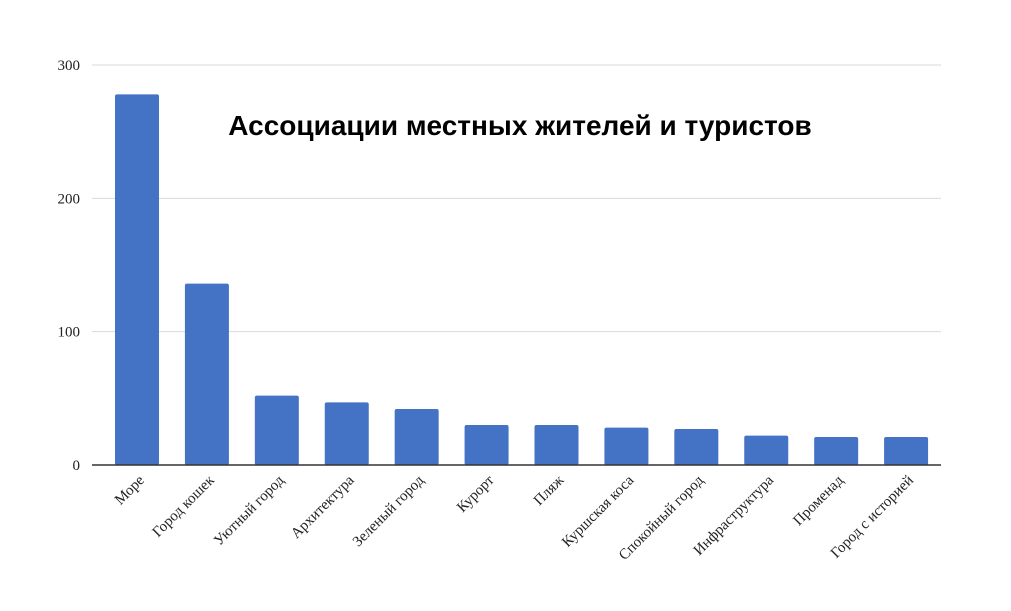 The height and width of the screenshot is (611, 1011). What do you see at coordinates (69, 333) in the screenshot?
I see `y-tick-label: 100` at bounding box center [69, 333].